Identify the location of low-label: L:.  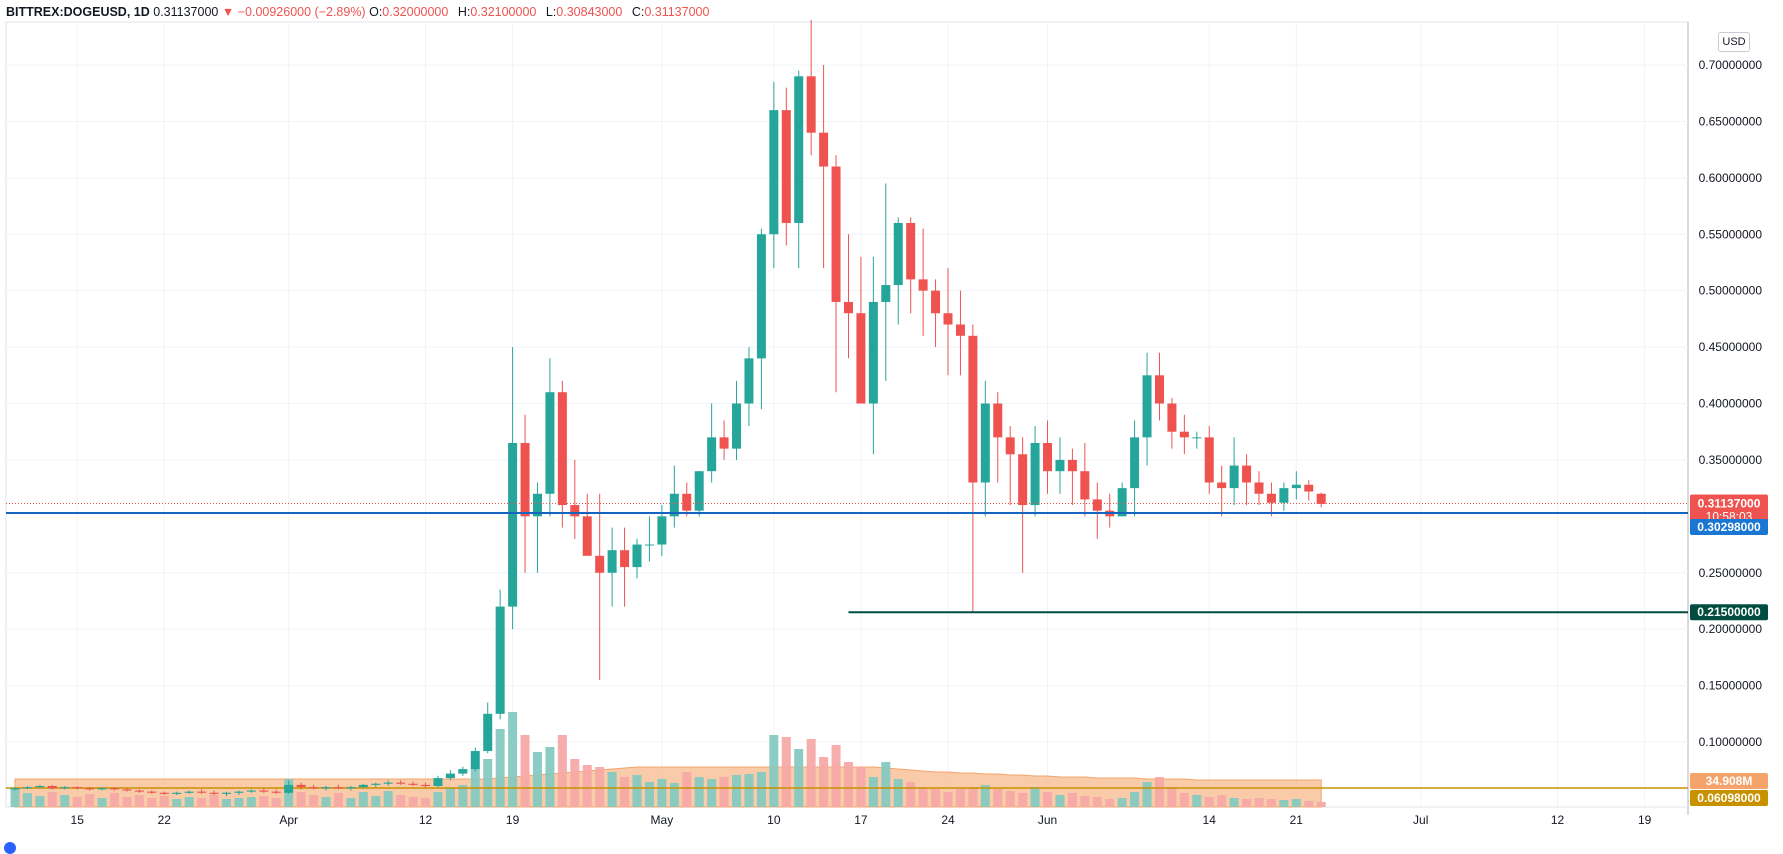
(551, 12).